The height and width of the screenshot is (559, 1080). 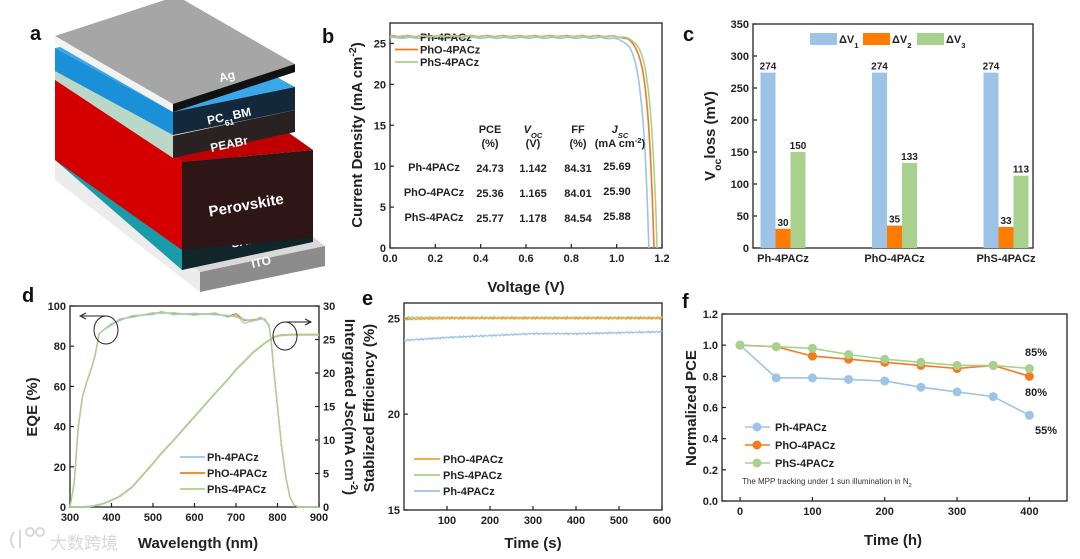 What do you see at coordinates (991, 67) in the screenshot?
I see `bar-value-label: 274` at bounding box center [991, 67].